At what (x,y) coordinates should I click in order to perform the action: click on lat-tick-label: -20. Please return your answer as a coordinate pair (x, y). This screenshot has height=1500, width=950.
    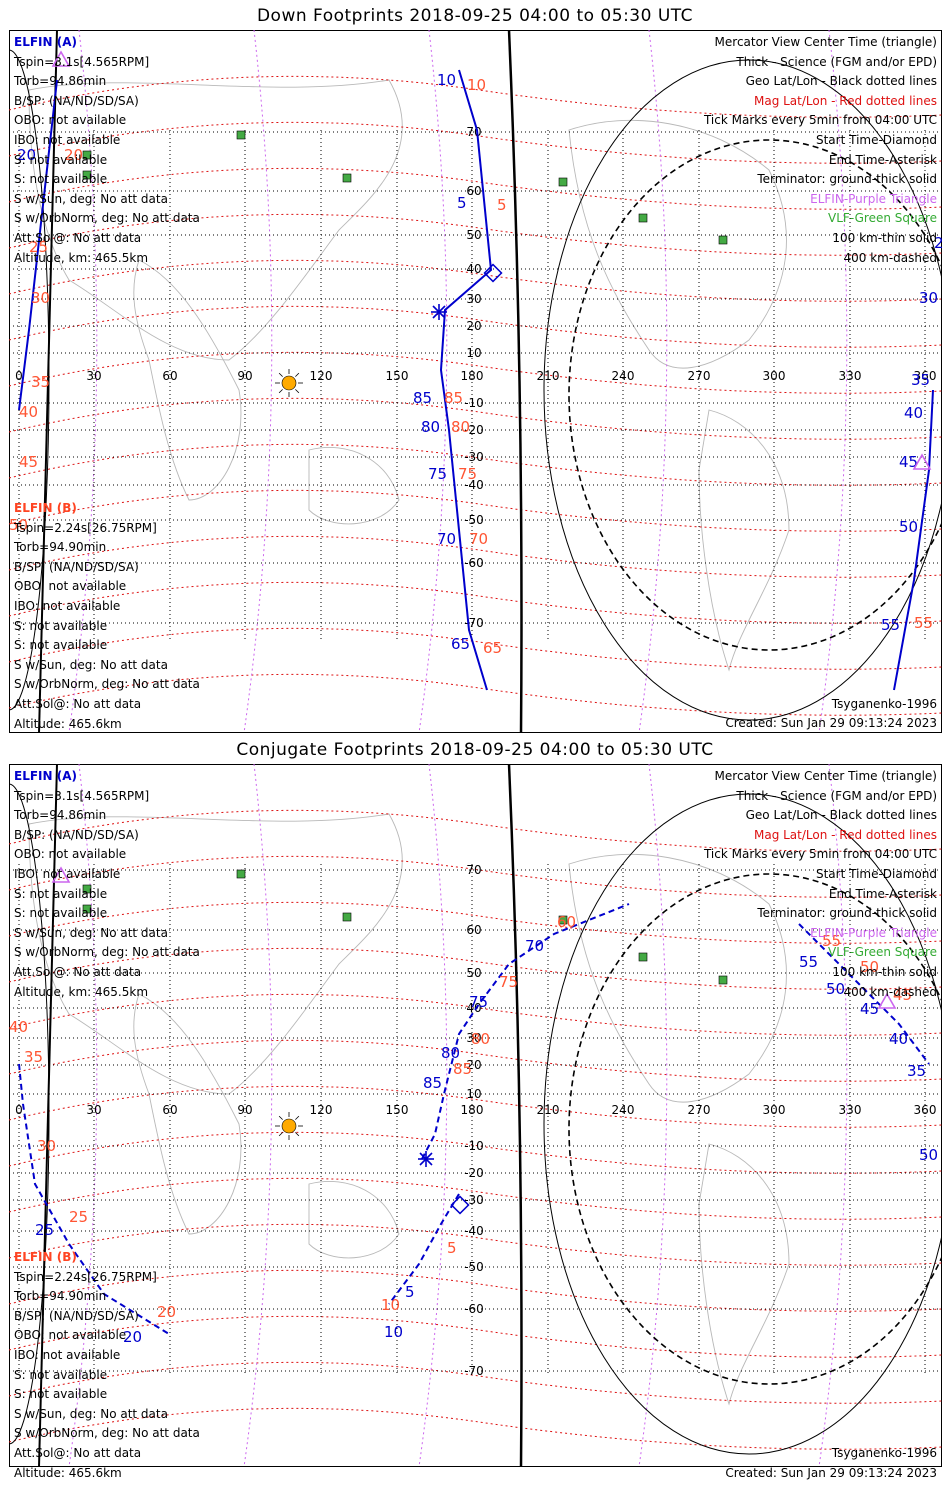
    Looking at the image, I should click on (474, 1173).